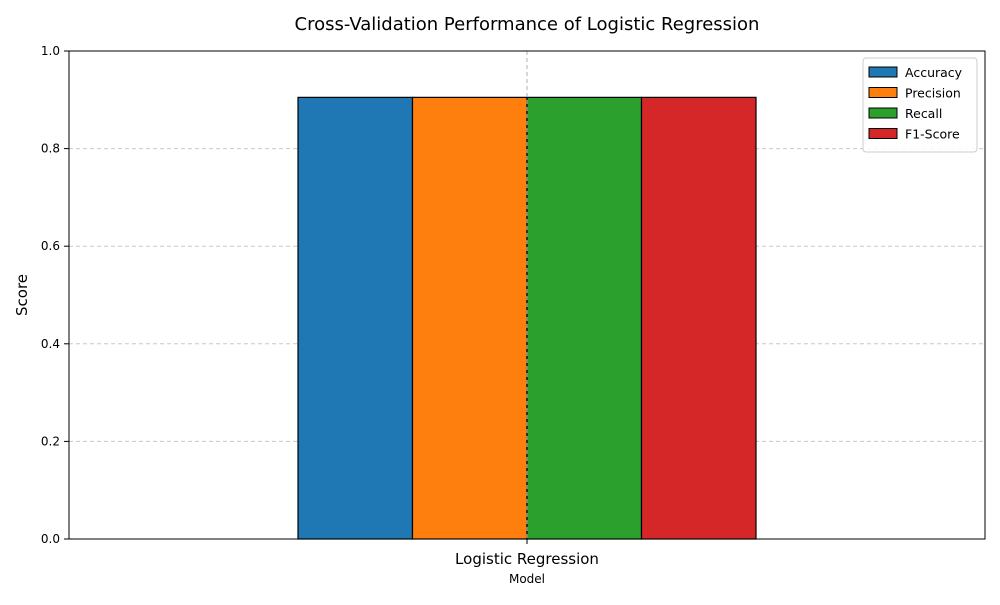 The image size is (1000, 605). Describe the element at coordinates (920, 105) in the screenshot. I see `legend: Accuracy Precision Recall F1-Score` at that location.